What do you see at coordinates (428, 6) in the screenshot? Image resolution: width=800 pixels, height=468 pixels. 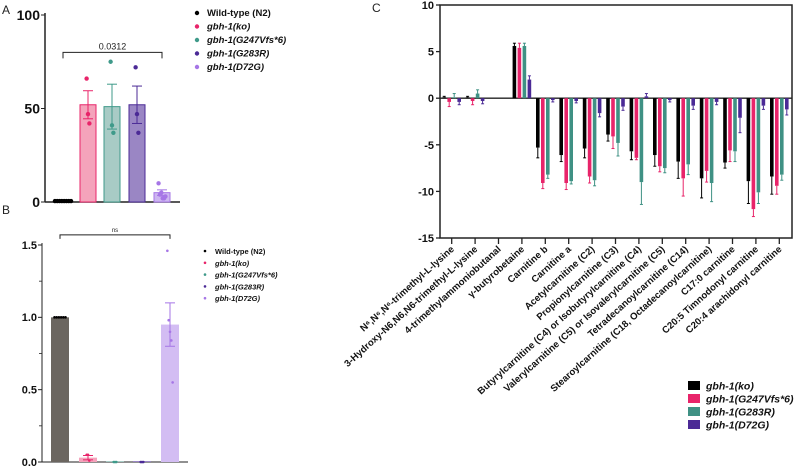 I see `y-tick-label: 10` at bounding box center [428, 6].